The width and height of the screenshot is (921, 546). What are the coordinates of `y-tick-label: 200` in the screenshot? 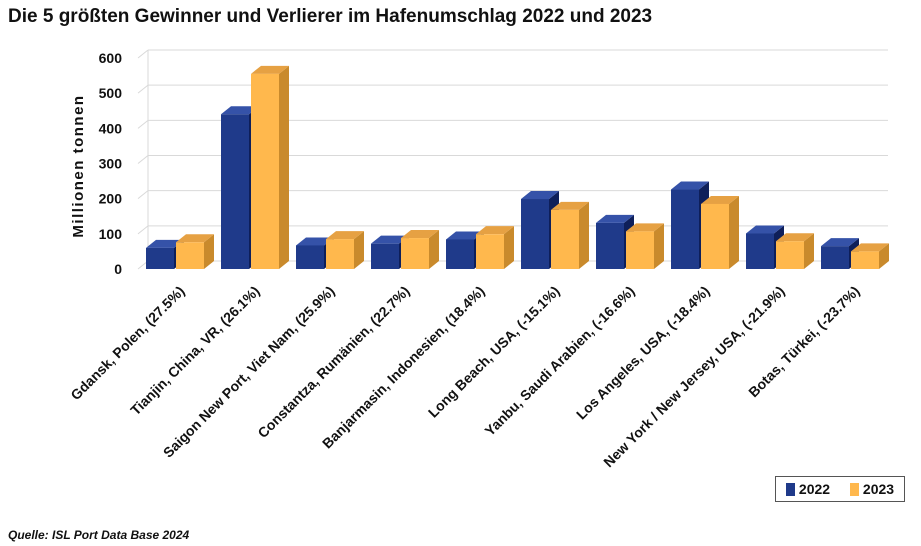 It's located at (111, 199).